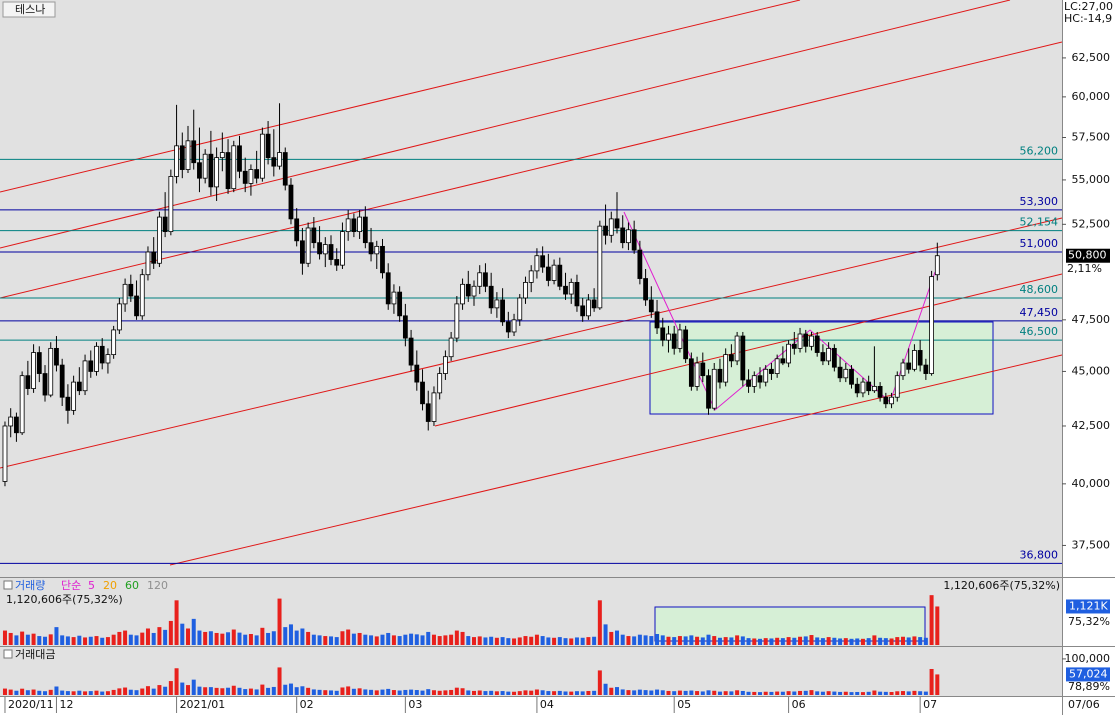  Describe the element at coordinates (35, 654) in the screenshot. I see `amount-title: 거래대금` at that location.